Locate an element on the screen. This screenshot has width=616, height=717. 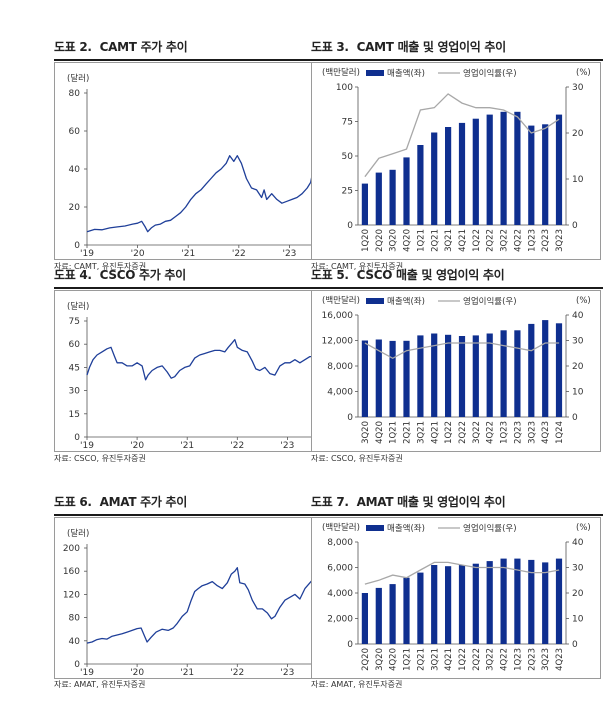
x-category-label: 4Q23 is located at coordinates (546, 432).